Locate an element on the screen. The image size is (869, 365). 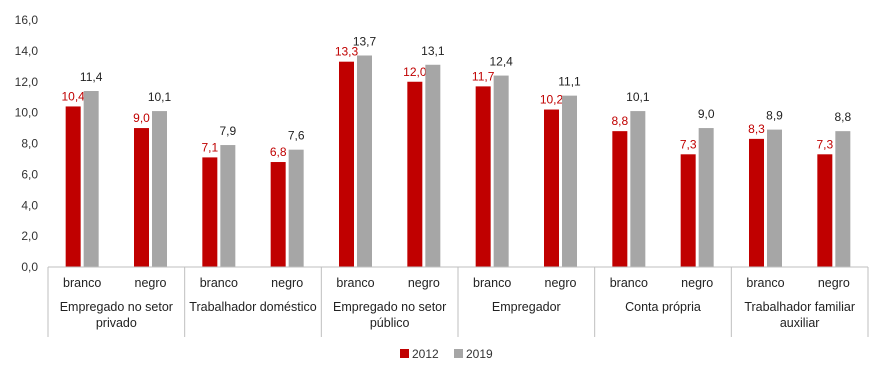
data-label: 11,4 is located at coordinates (91, 77).